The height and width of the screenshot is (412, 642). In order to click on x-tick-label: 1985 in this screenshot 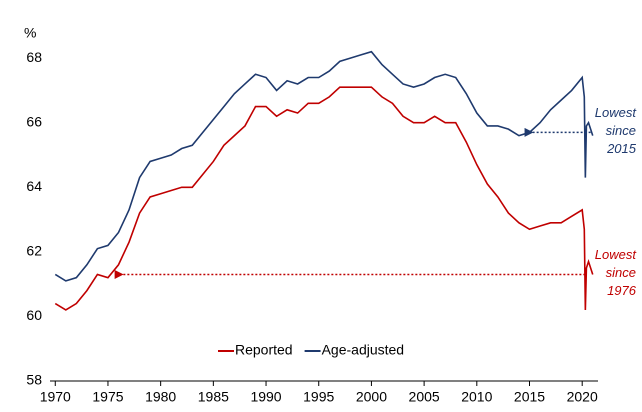, I will do `click(213, 397)`.